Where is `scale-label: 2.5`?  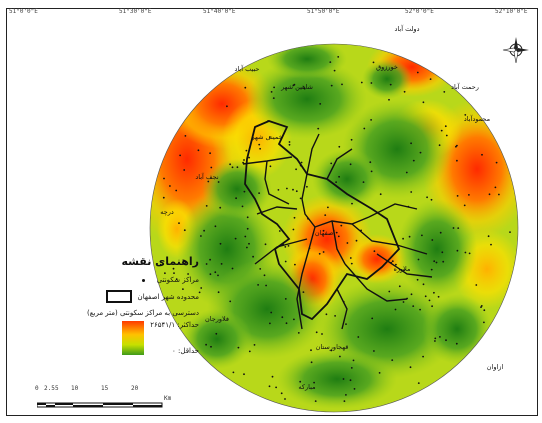 scale-label: 2.5 is located at coordinates (49, 388).